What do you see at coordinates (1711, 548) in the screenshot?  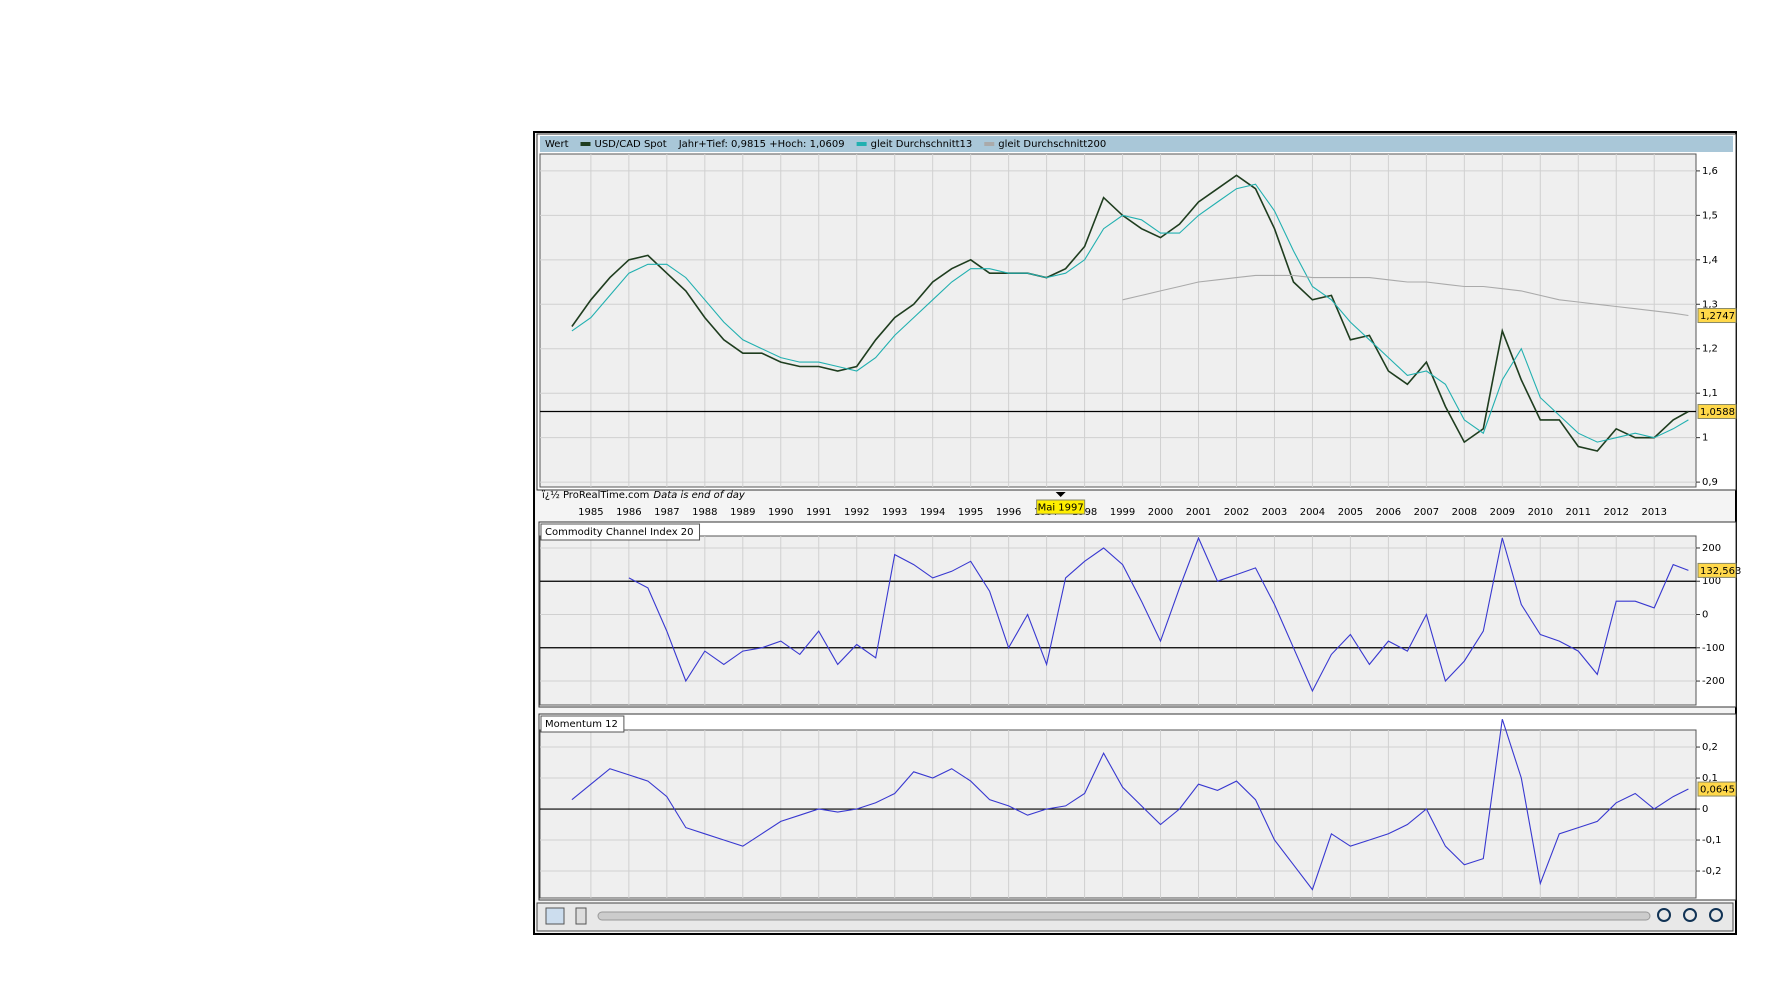 I see `y-tick-label: 200` at bounding box center [1711, 548].